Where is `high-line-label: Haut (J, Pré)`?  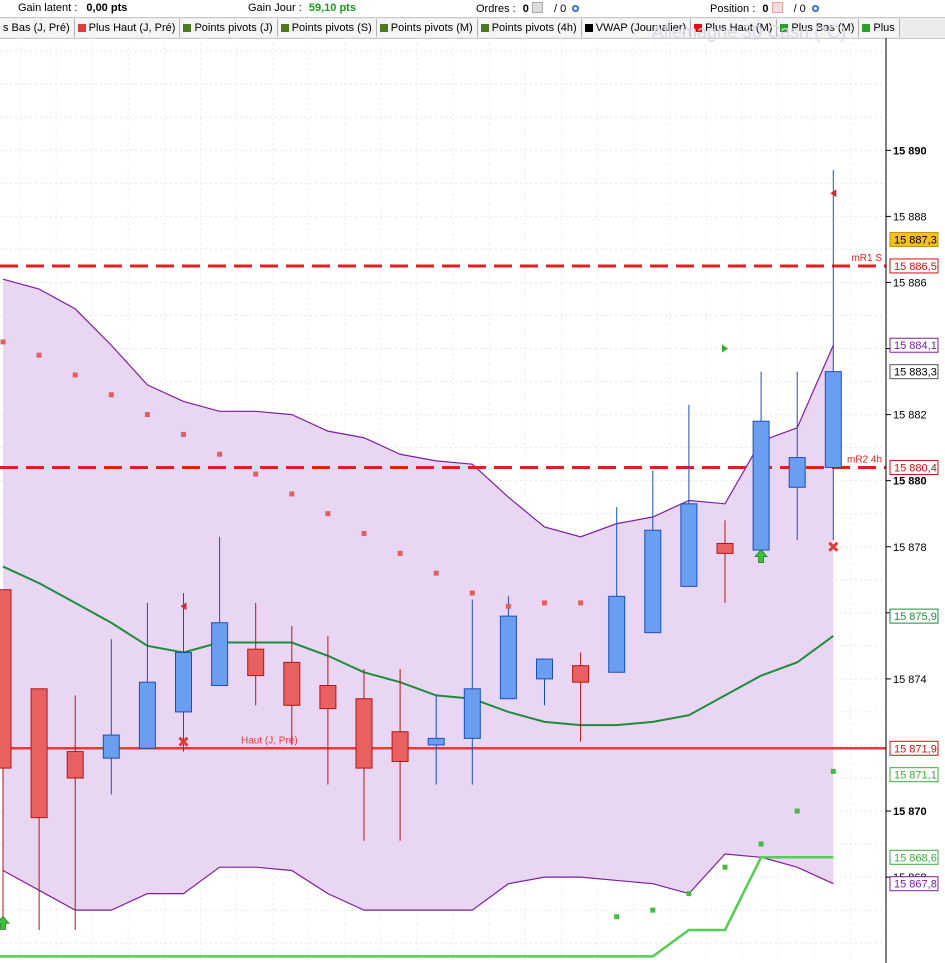
high-line-label: Haut (J, Pré) is located at coordinates (269, 740).